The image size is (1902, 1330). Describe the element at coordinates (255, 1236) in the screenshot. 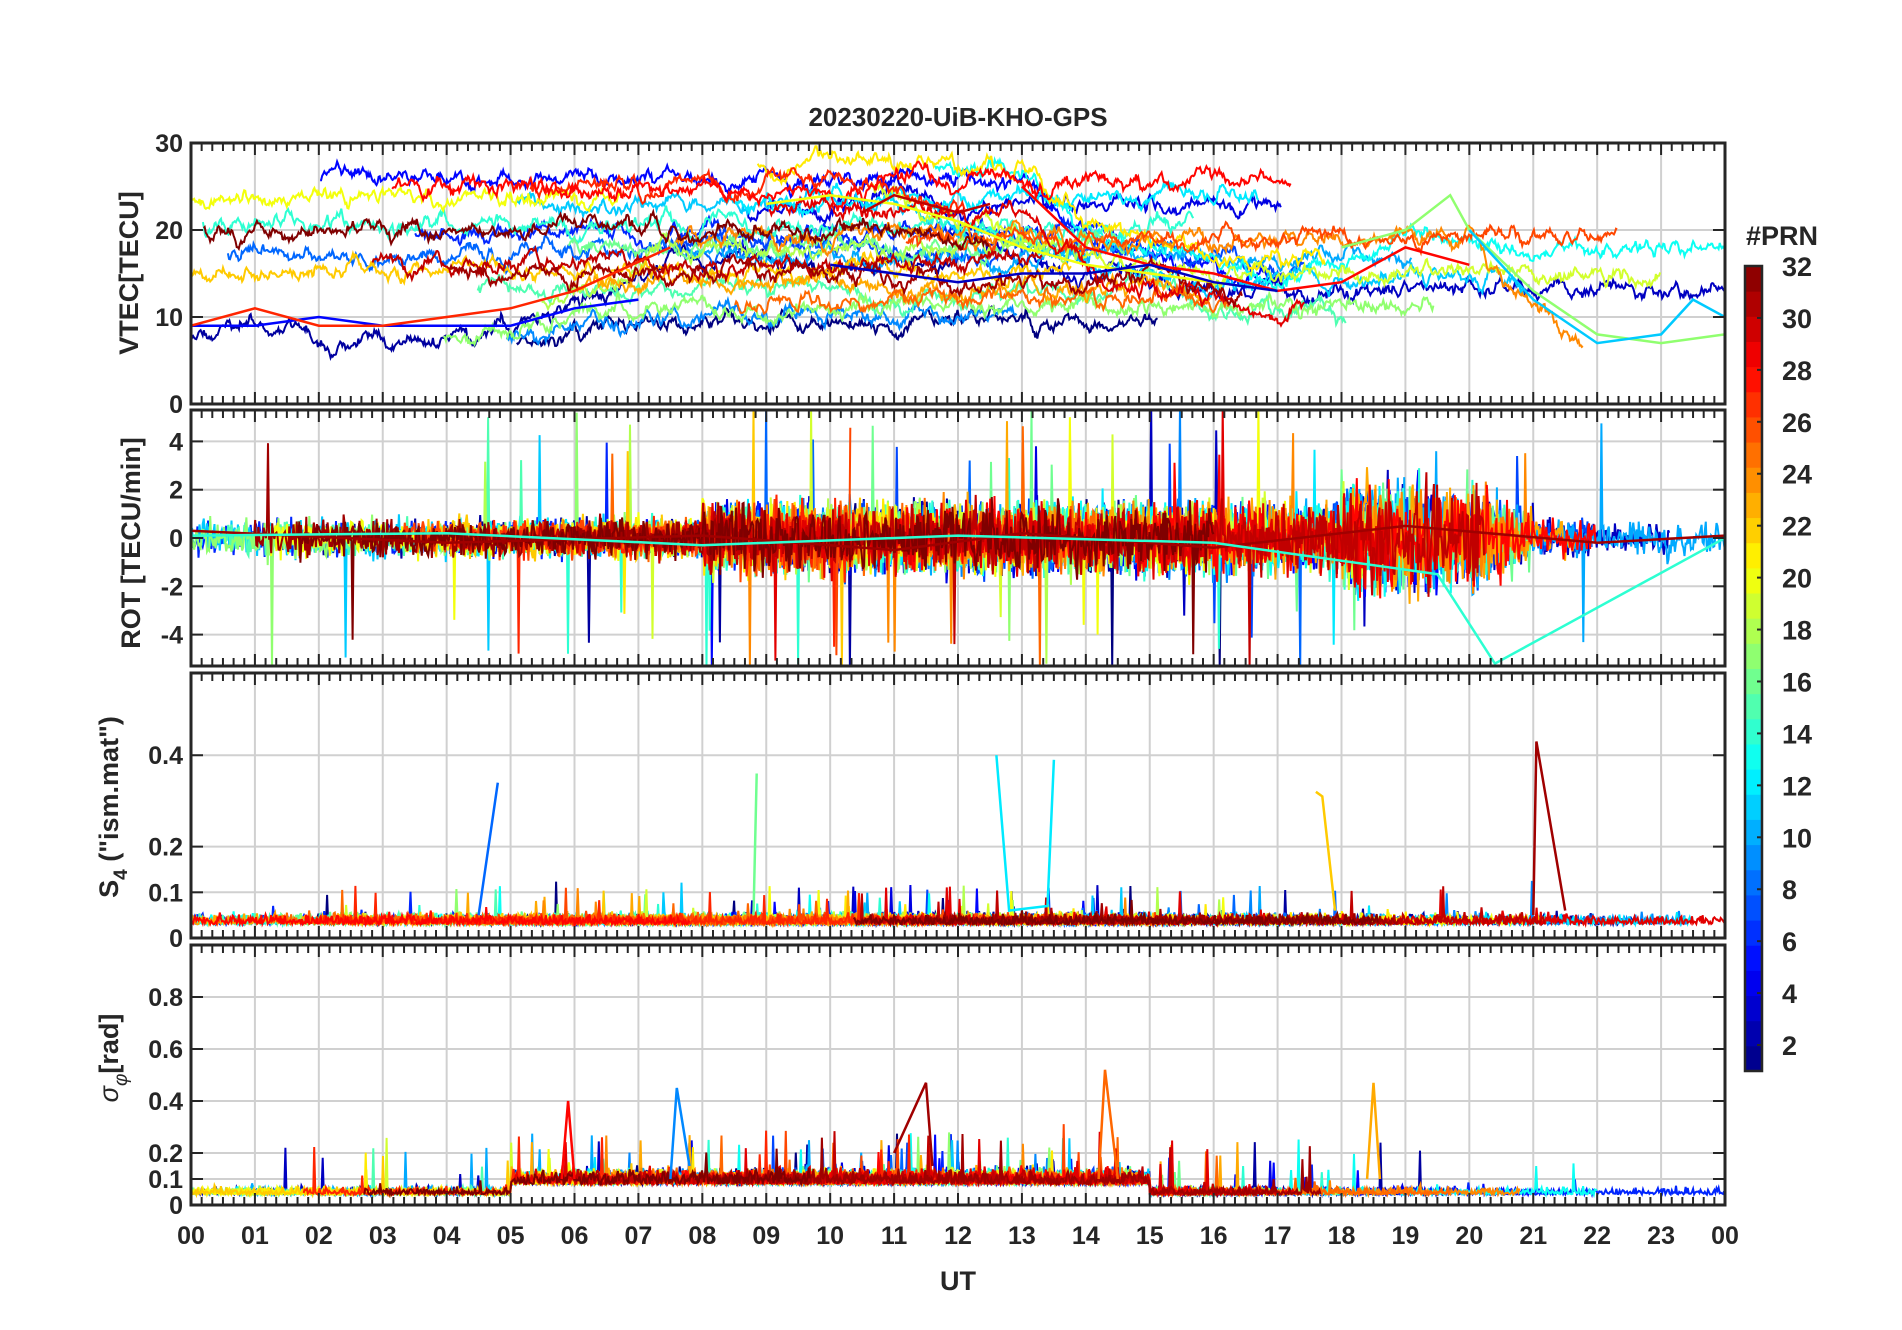

I see `x-tick-label: 01` at that location.